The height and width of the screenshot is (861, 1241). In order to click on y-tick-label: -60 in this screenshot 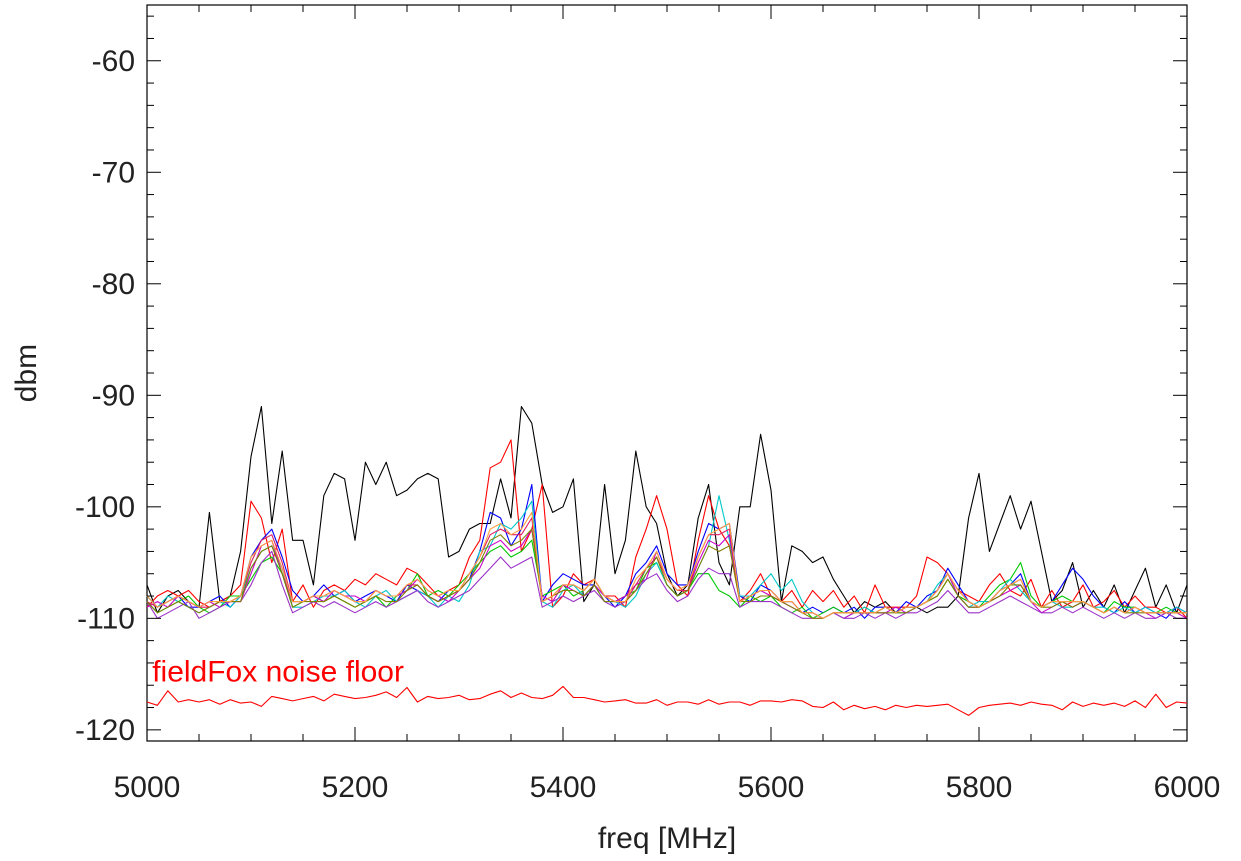, I will do `click(113, 61)`.